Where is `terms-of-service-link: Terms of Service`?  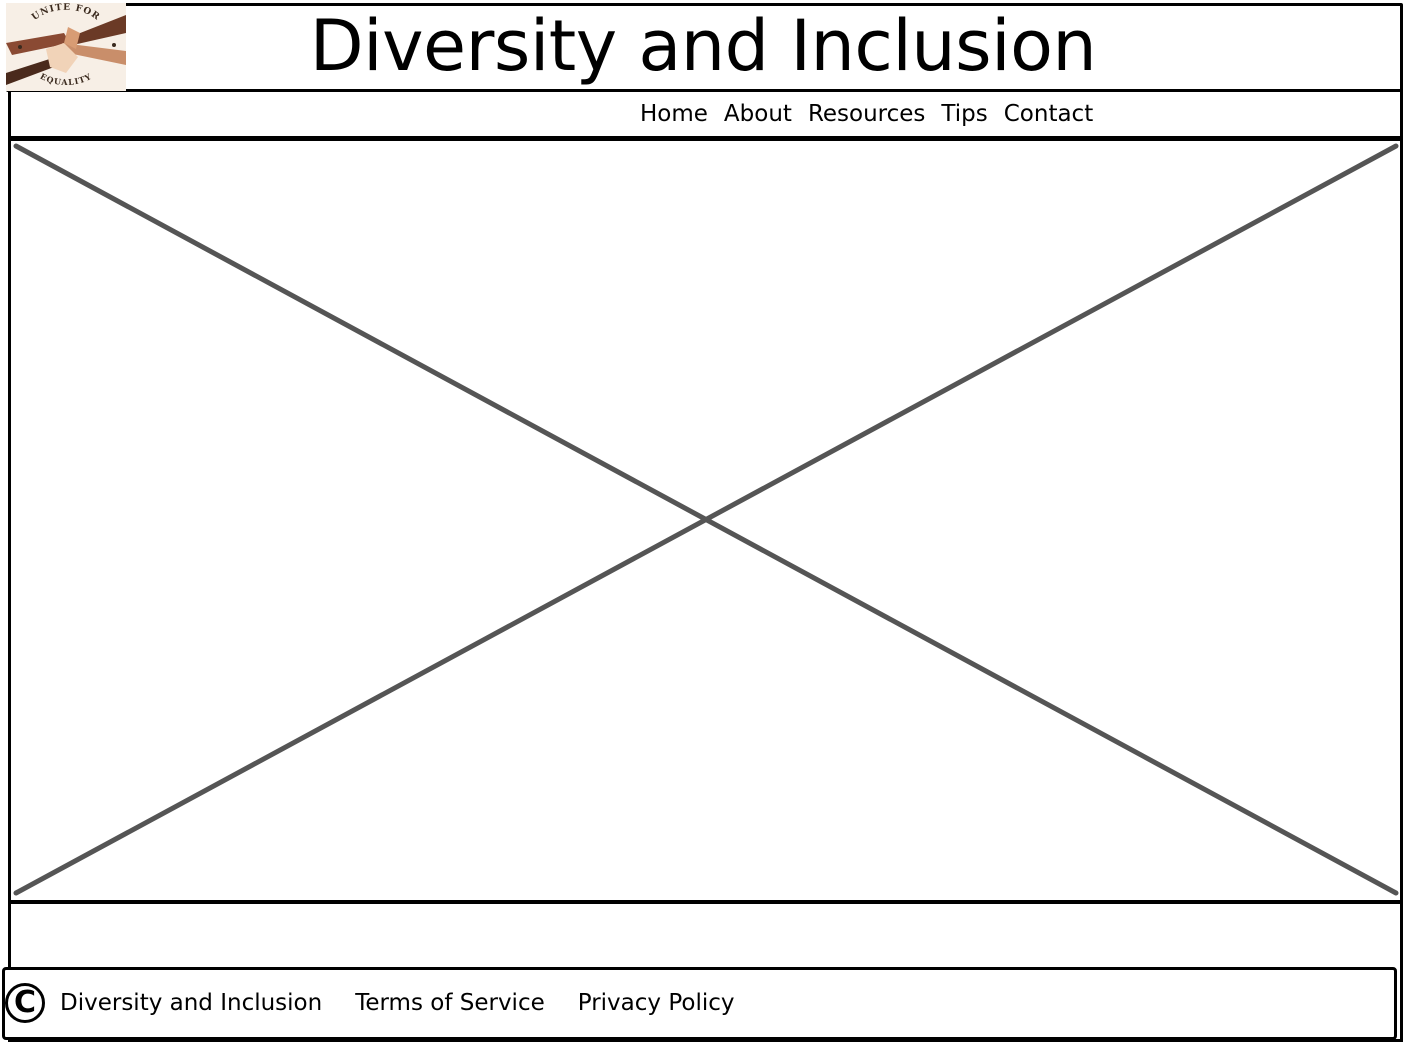
terms-of-service-link: Terms of Service is located at coordinates (450, 1003).